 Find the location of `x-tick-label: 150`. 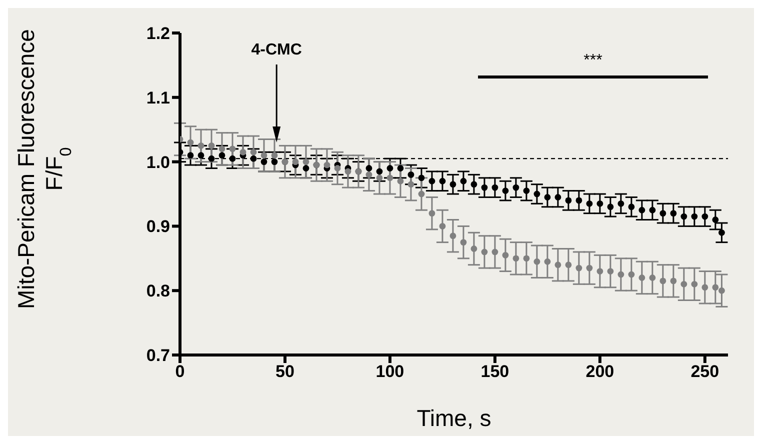

x-tick-label: 150 is located at coordinates (495, 372).